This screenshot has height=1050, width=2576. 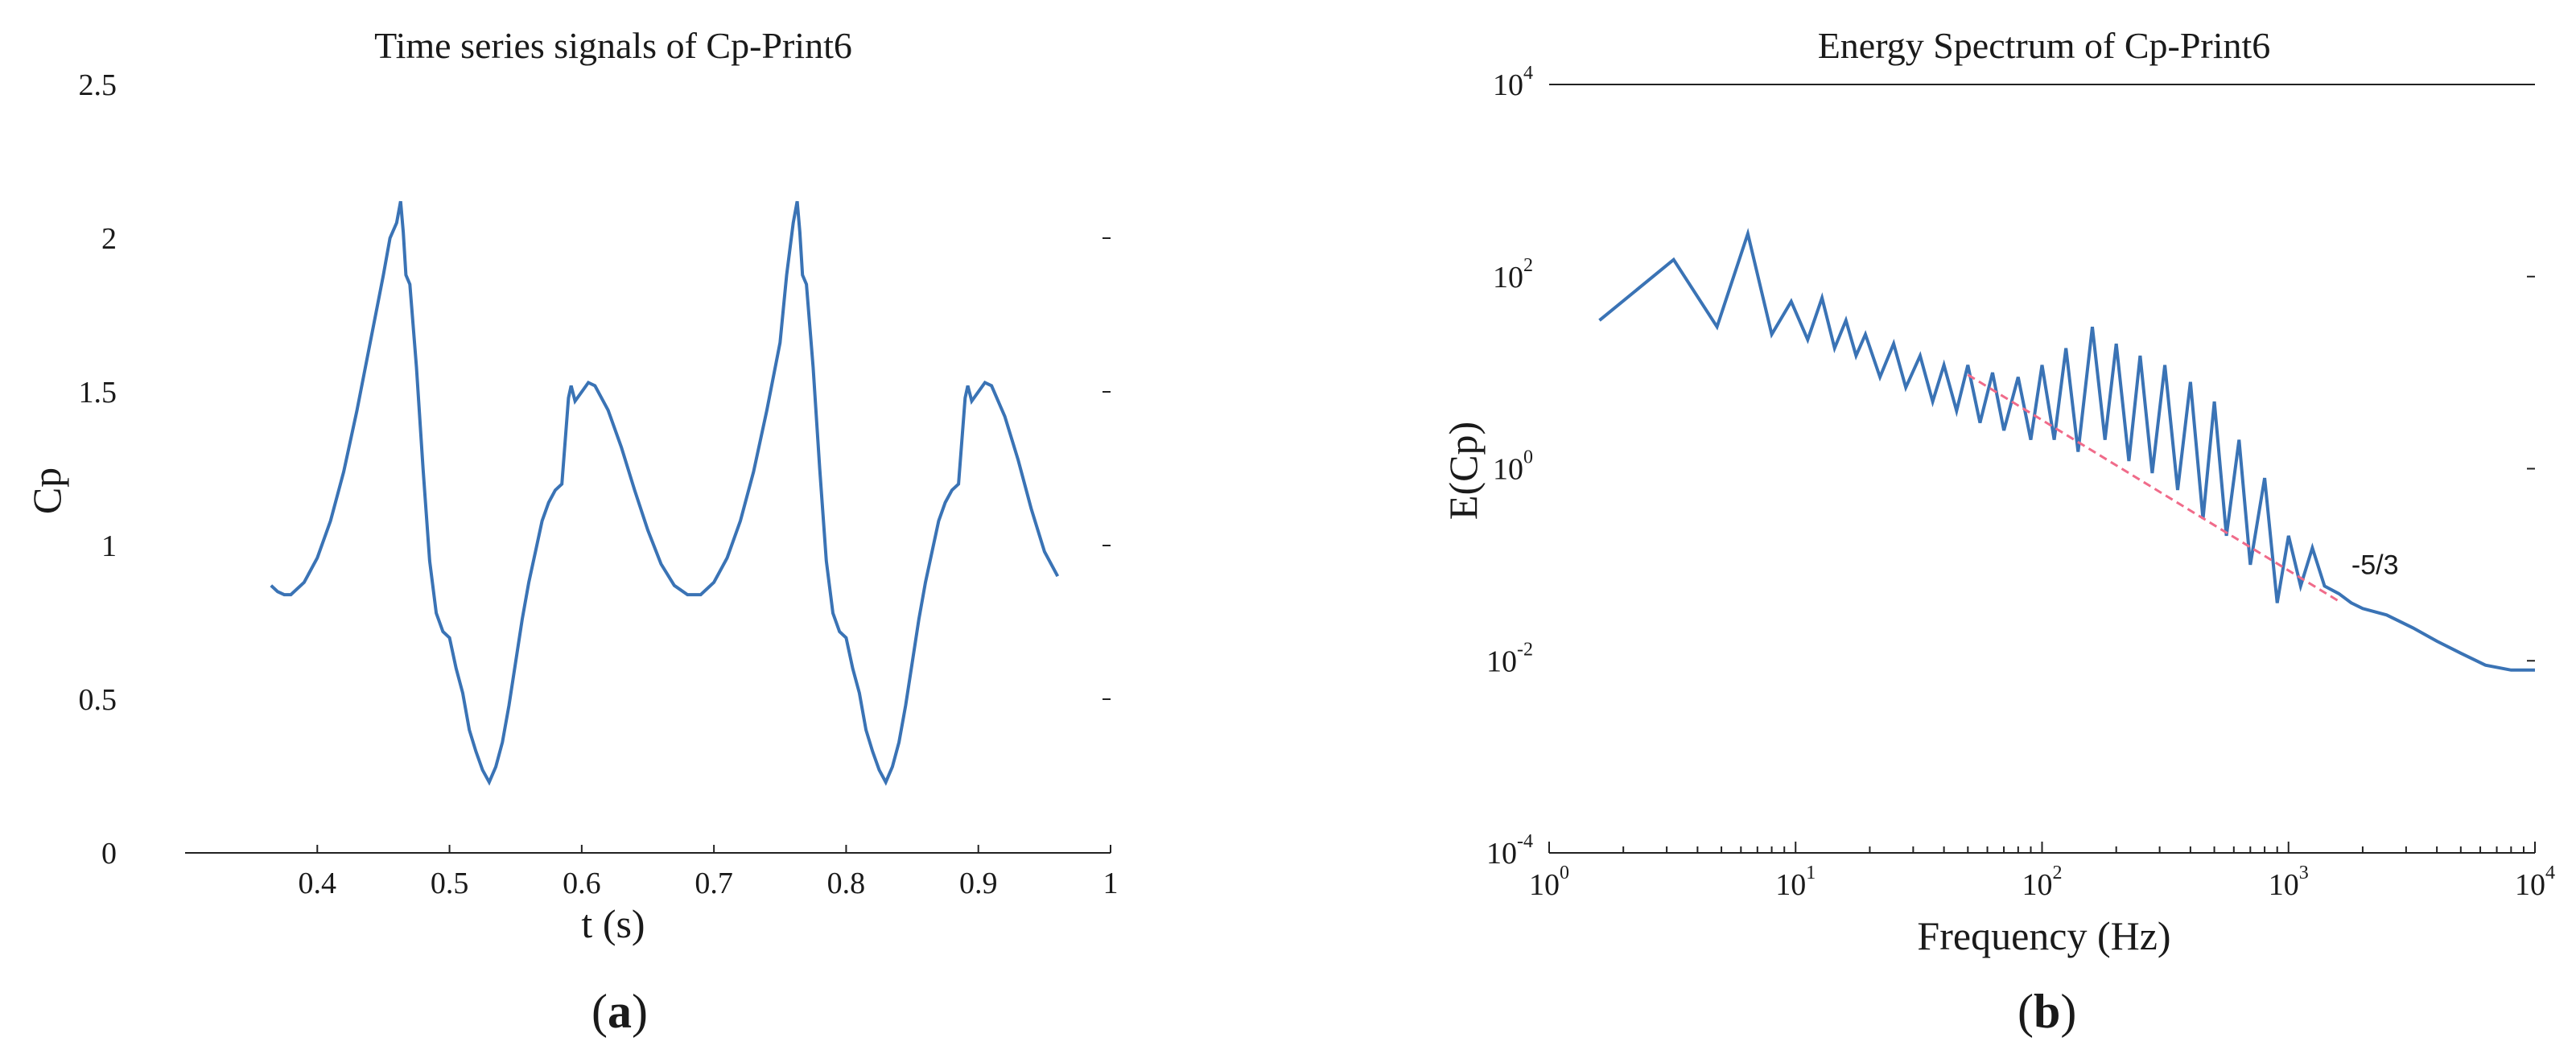 What do you see at coordinates (978, 883) in the screenshot?
I see `chart-a-x-tick-label: 0.9` at bounding box center [978, 883].